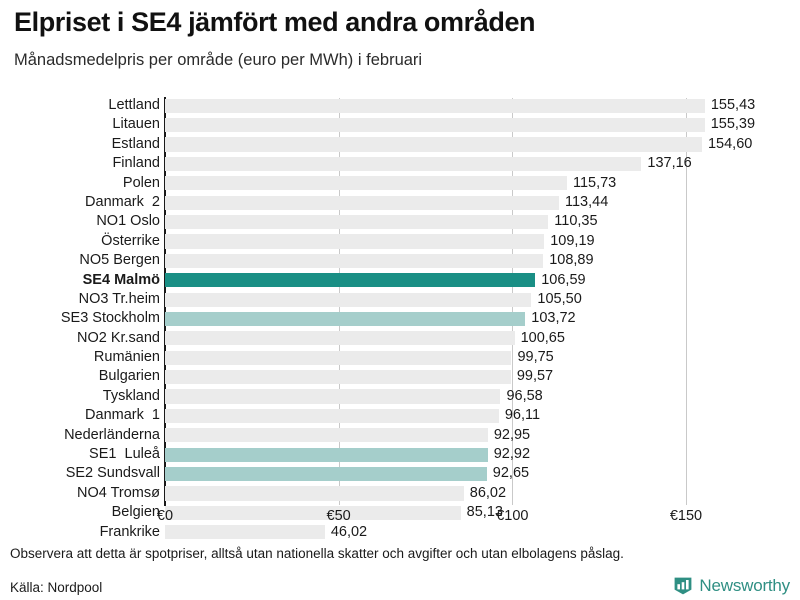 The image size is (800, 600). Describe the element at coordinates (110, 318) in the screenshot. I see `bar-row-label: SE3 Stockholm` at that location.